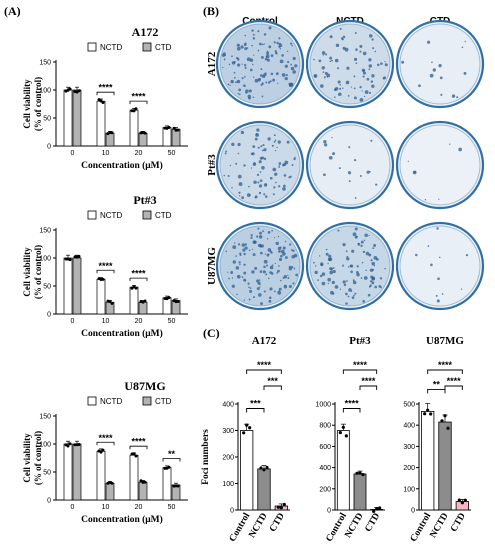  I want to click on x-tick-label: NCTD, so click(258, 525).